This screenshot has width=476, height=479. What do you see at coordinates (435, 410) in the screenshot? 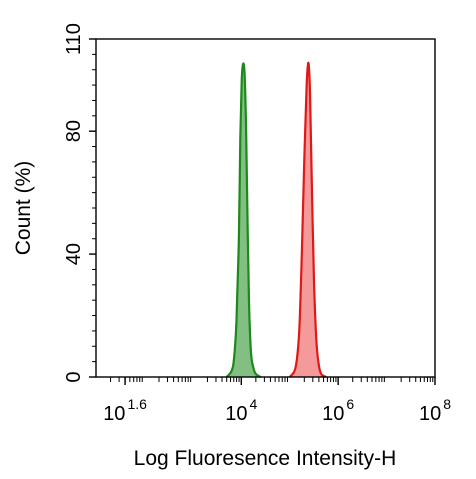
I see `x-tick-label-3: 10 8` at bounding box center [435, 410].